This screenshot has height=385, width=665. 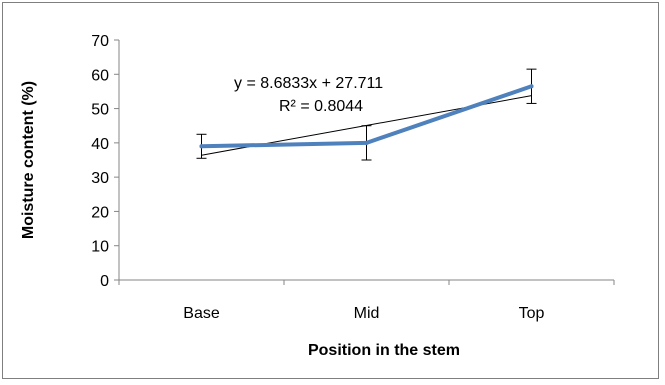 I want to click on trendline-equation: y = 8.6833x + 27.711, so click(x=308, y=83).